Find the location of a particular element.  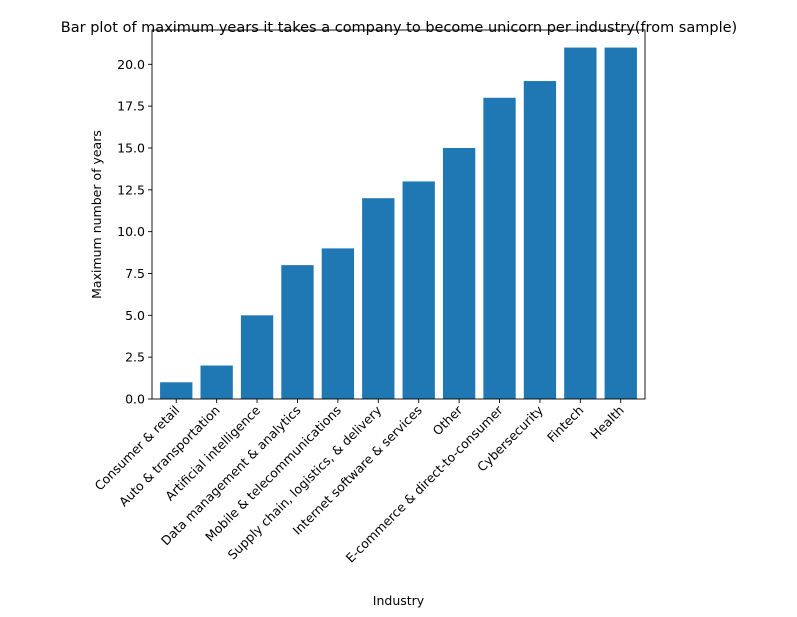

y-tick-label: 2.5 is located at coordinates (135, 357).